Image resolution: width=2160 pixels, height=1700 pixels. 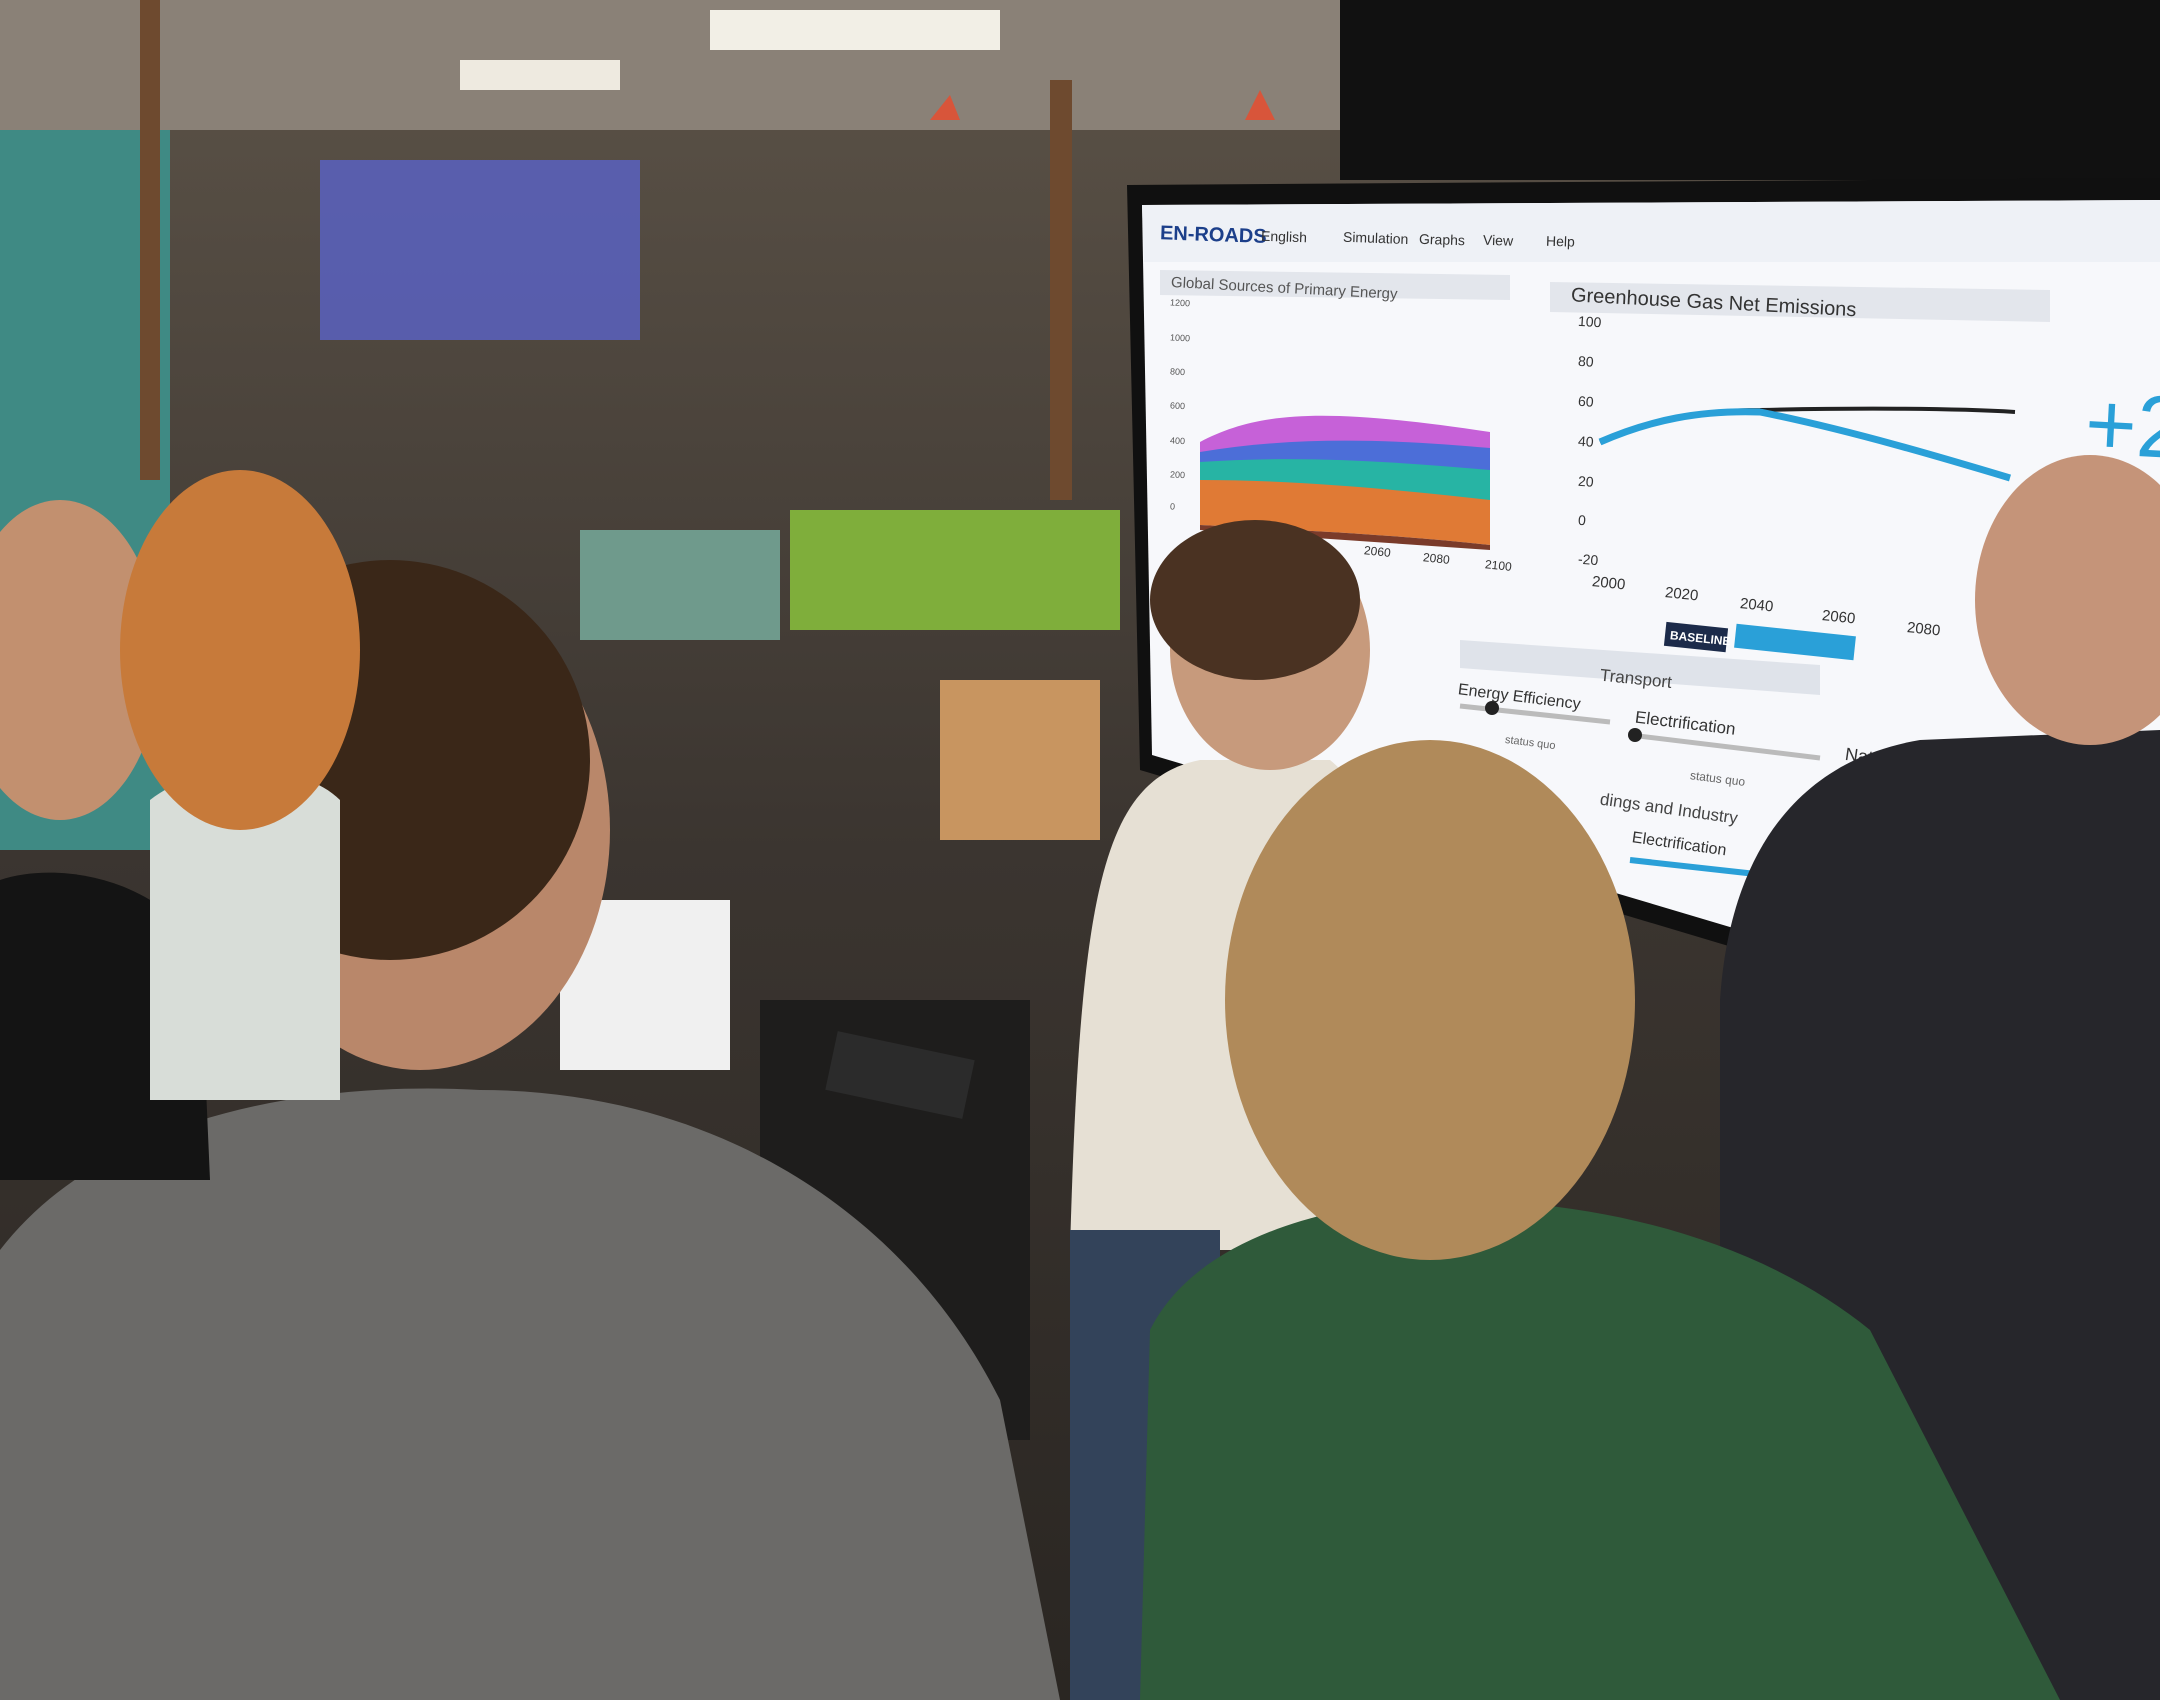 What do you see at coordinates (1213, 235) in the screenshot?
I see `screen-label: EN-ROADS` at bounding box center [1213, 235].